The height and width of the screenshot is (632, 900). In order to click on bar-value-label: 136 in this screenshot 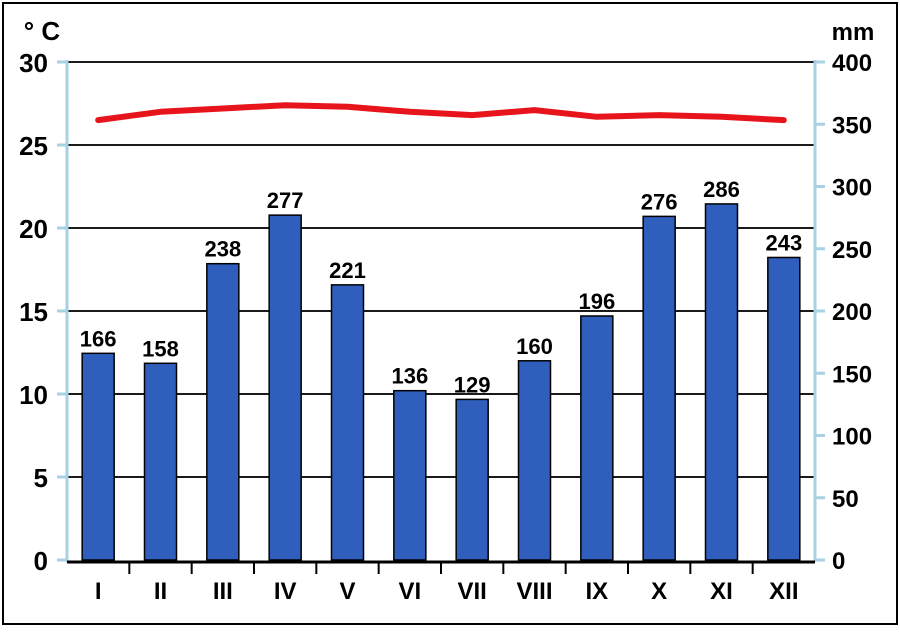, I will do `click(409, 376)`.